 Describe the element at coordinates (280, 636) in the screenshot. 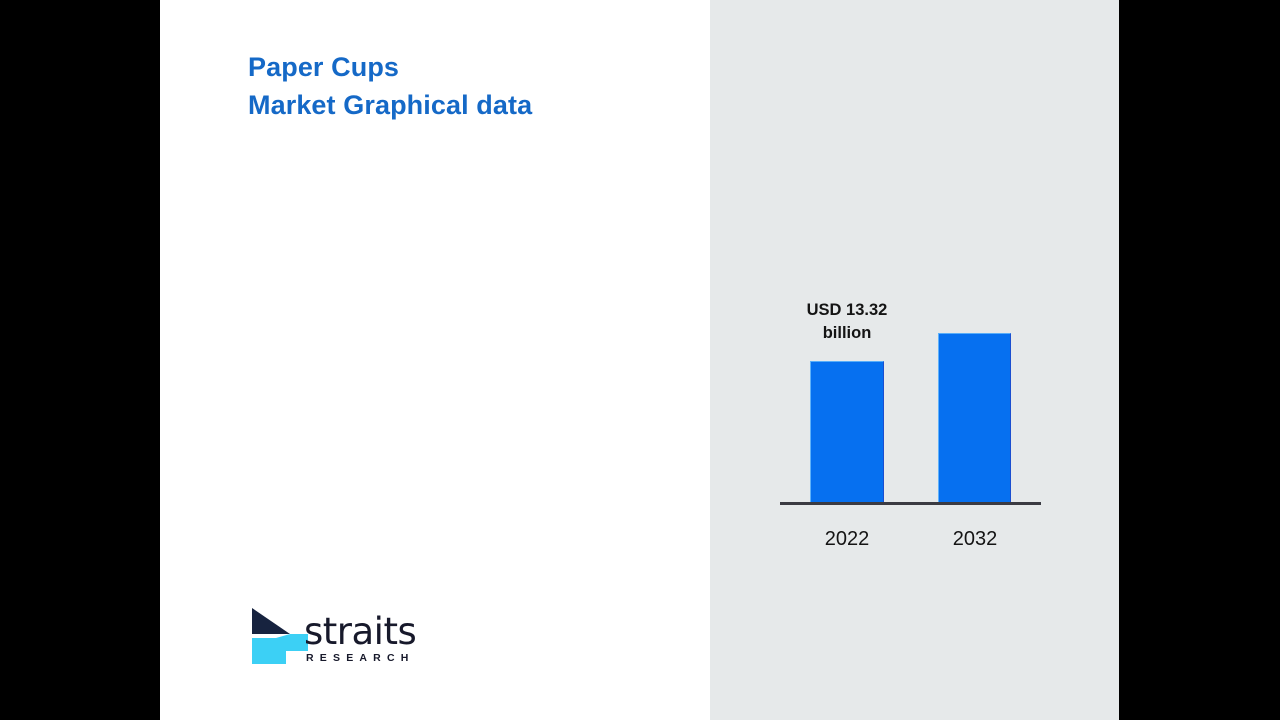

I see `straits-logo-mark-icon` at that location.